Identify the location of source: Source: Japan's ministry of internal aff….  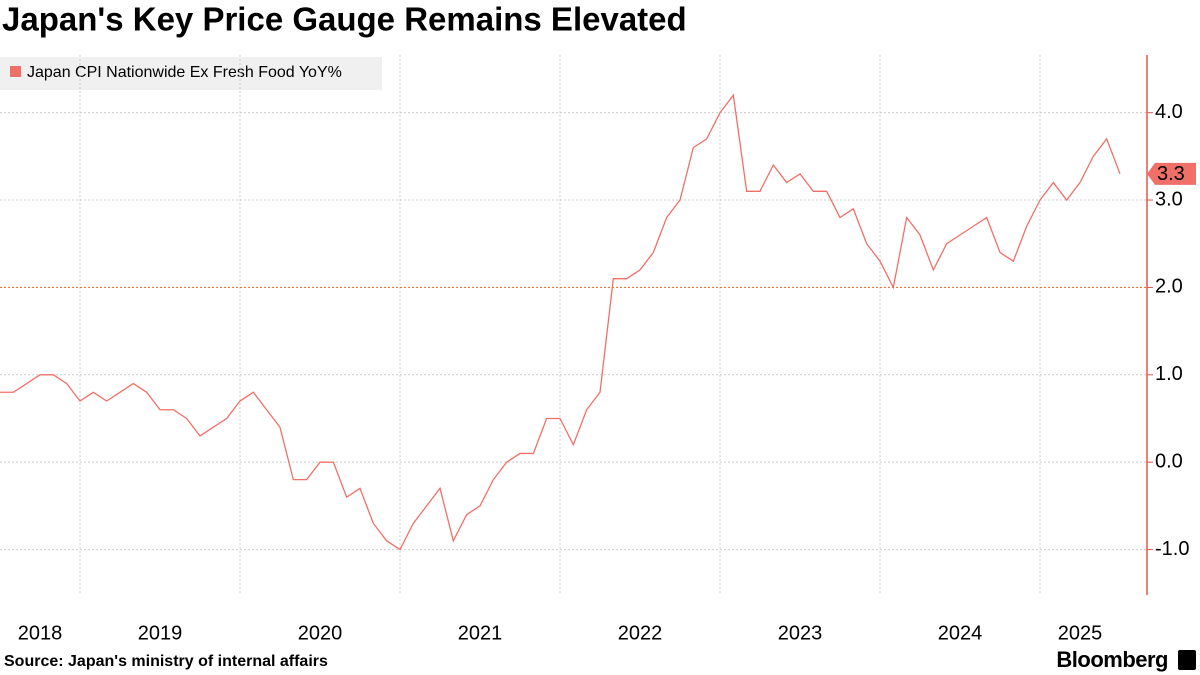
(166, 661).